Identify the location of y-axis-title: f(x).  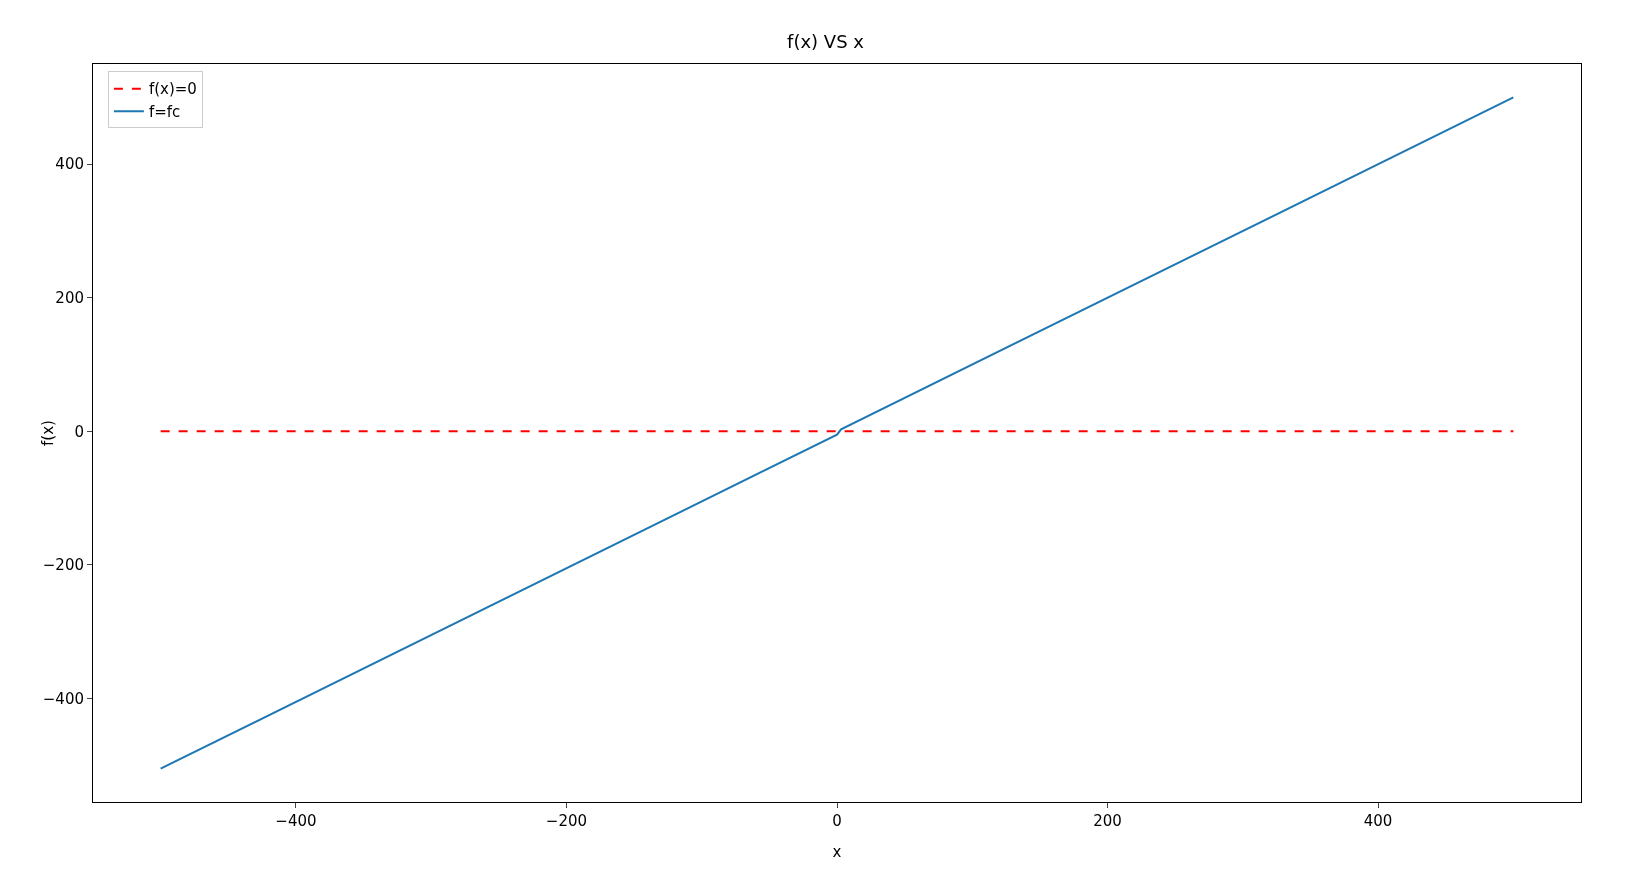
(48, 433).